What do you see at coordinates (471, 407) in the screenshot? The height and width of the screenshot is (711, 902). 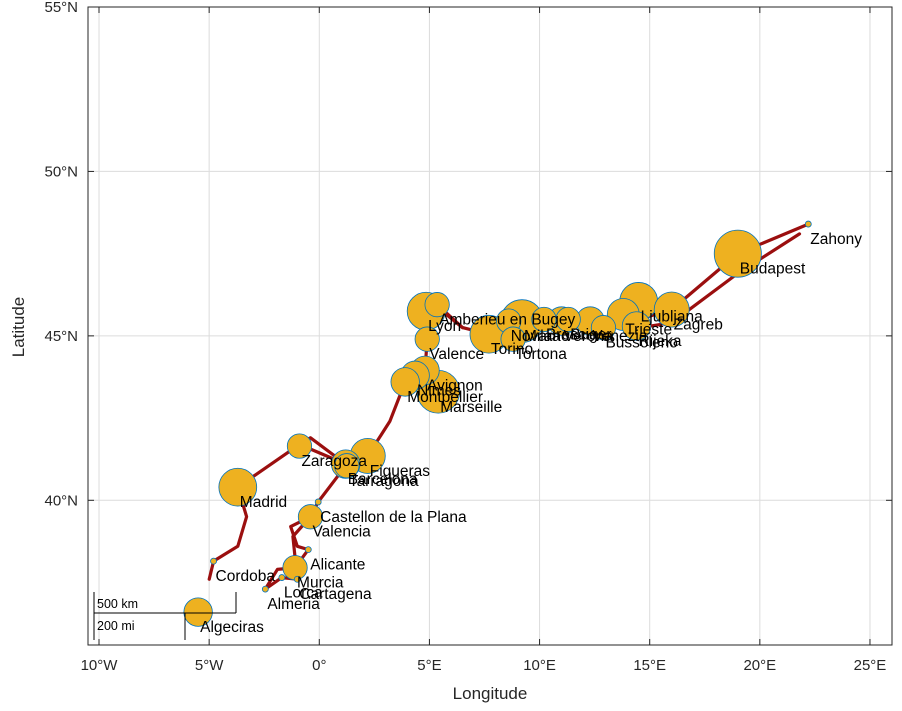 I see `city-label-marseille: Marseille` at bounding box center [471, 407].